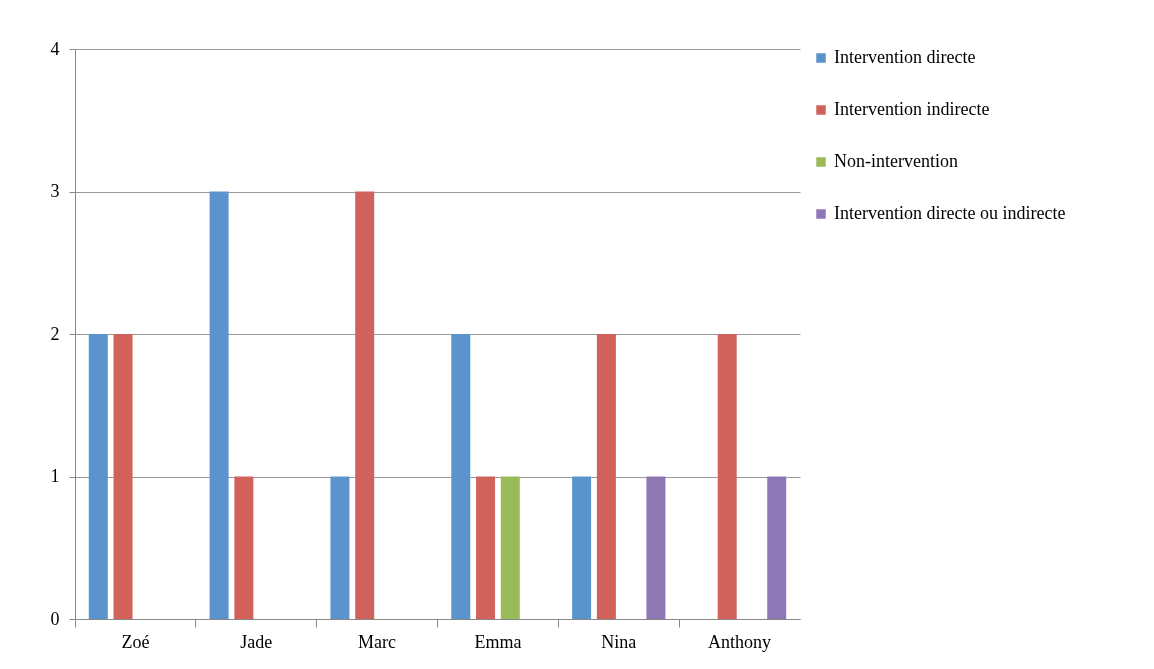  I want to click on legend-label: Intervention directe ou indirecte, so click(950, 213).